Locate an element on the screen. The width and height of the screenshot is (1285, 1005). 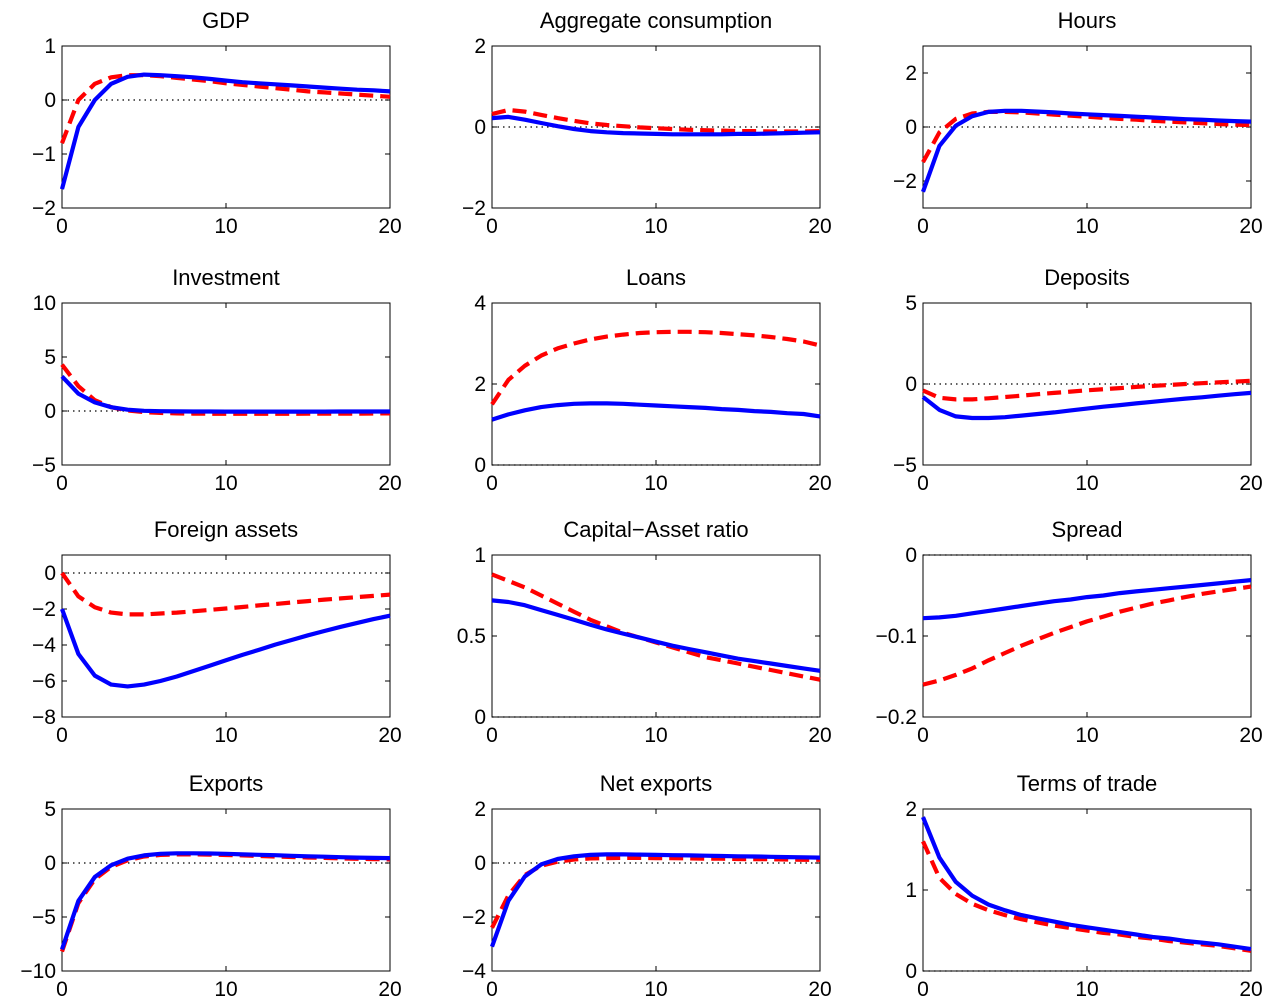
subplot-title: Exports is located at coordinates (226, 783).